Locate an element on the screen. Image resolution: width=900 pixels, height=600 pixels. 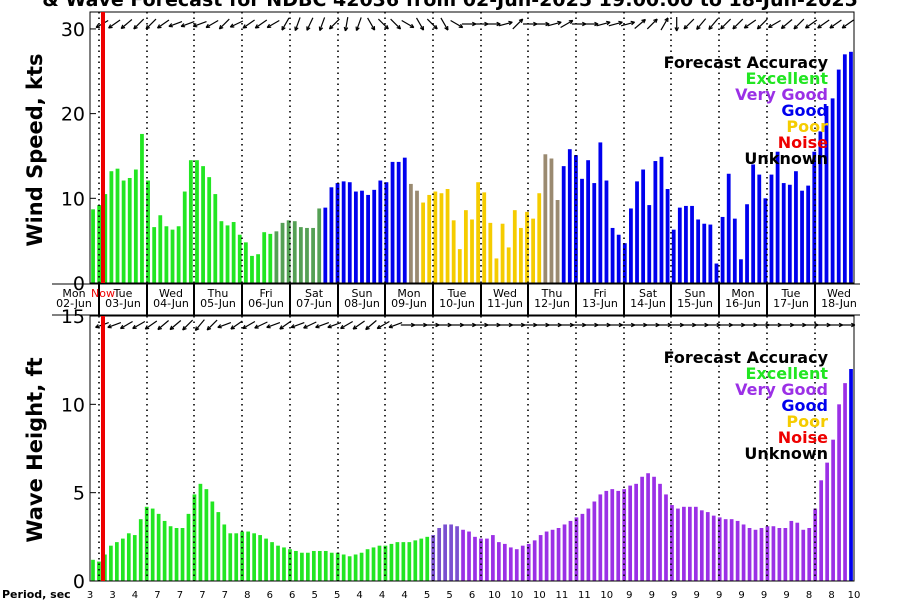
day-date-label: 10-Jun is located at coordinates (457, 303).